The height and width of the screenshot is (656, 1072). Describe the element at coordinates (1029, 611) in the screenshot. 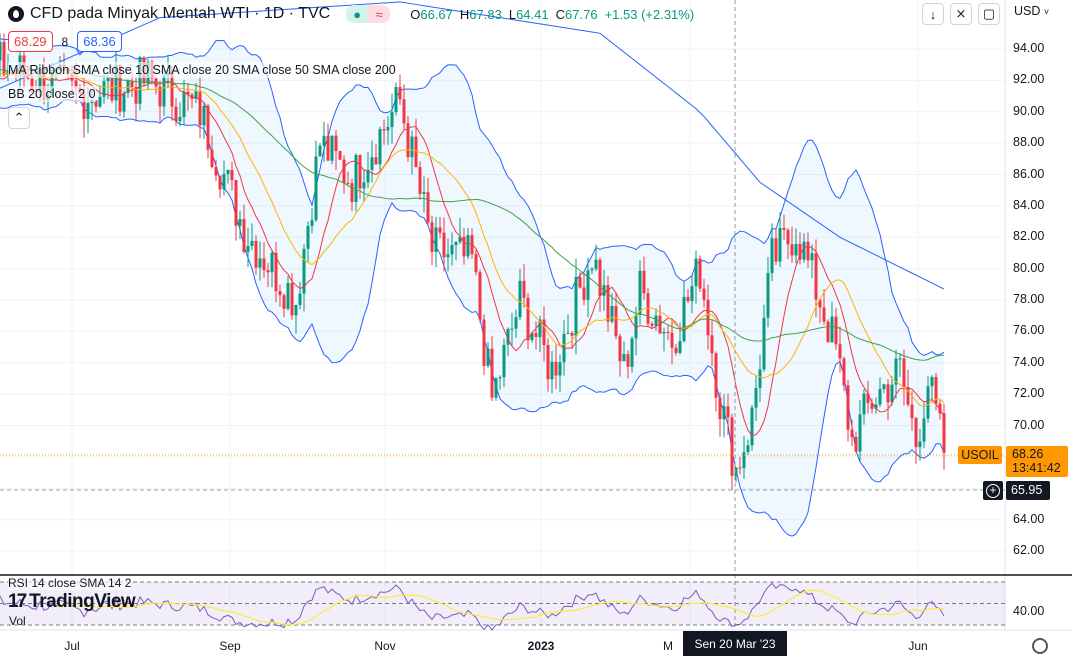

I see `rsi-axis-label: 40.00` at that location.